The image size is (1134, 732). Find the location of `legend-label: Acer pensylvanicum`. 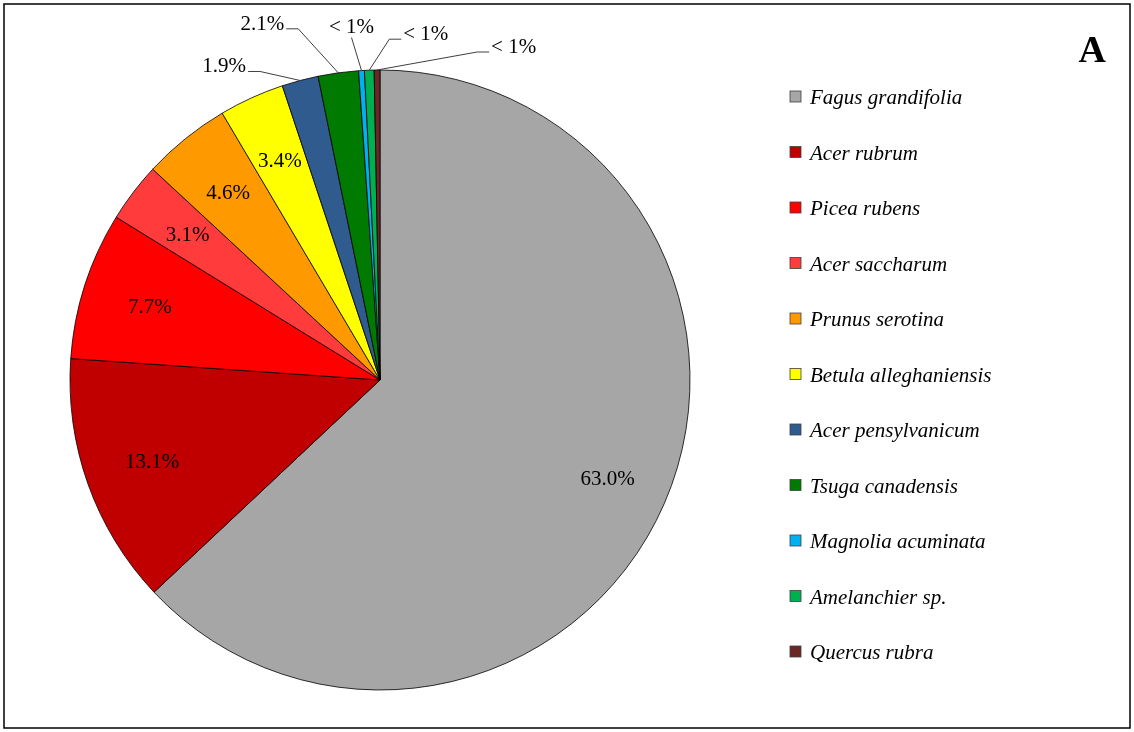

legend-label: Acer pensylvanicum is located at coordinates (894, 430).